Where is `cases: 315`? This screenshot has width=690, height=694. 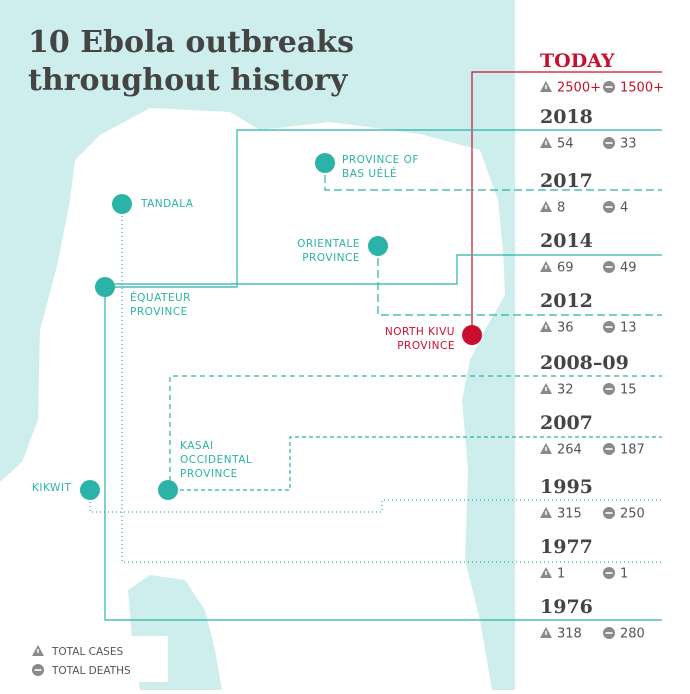
cases: 315 is located at coordinates (569, 514).